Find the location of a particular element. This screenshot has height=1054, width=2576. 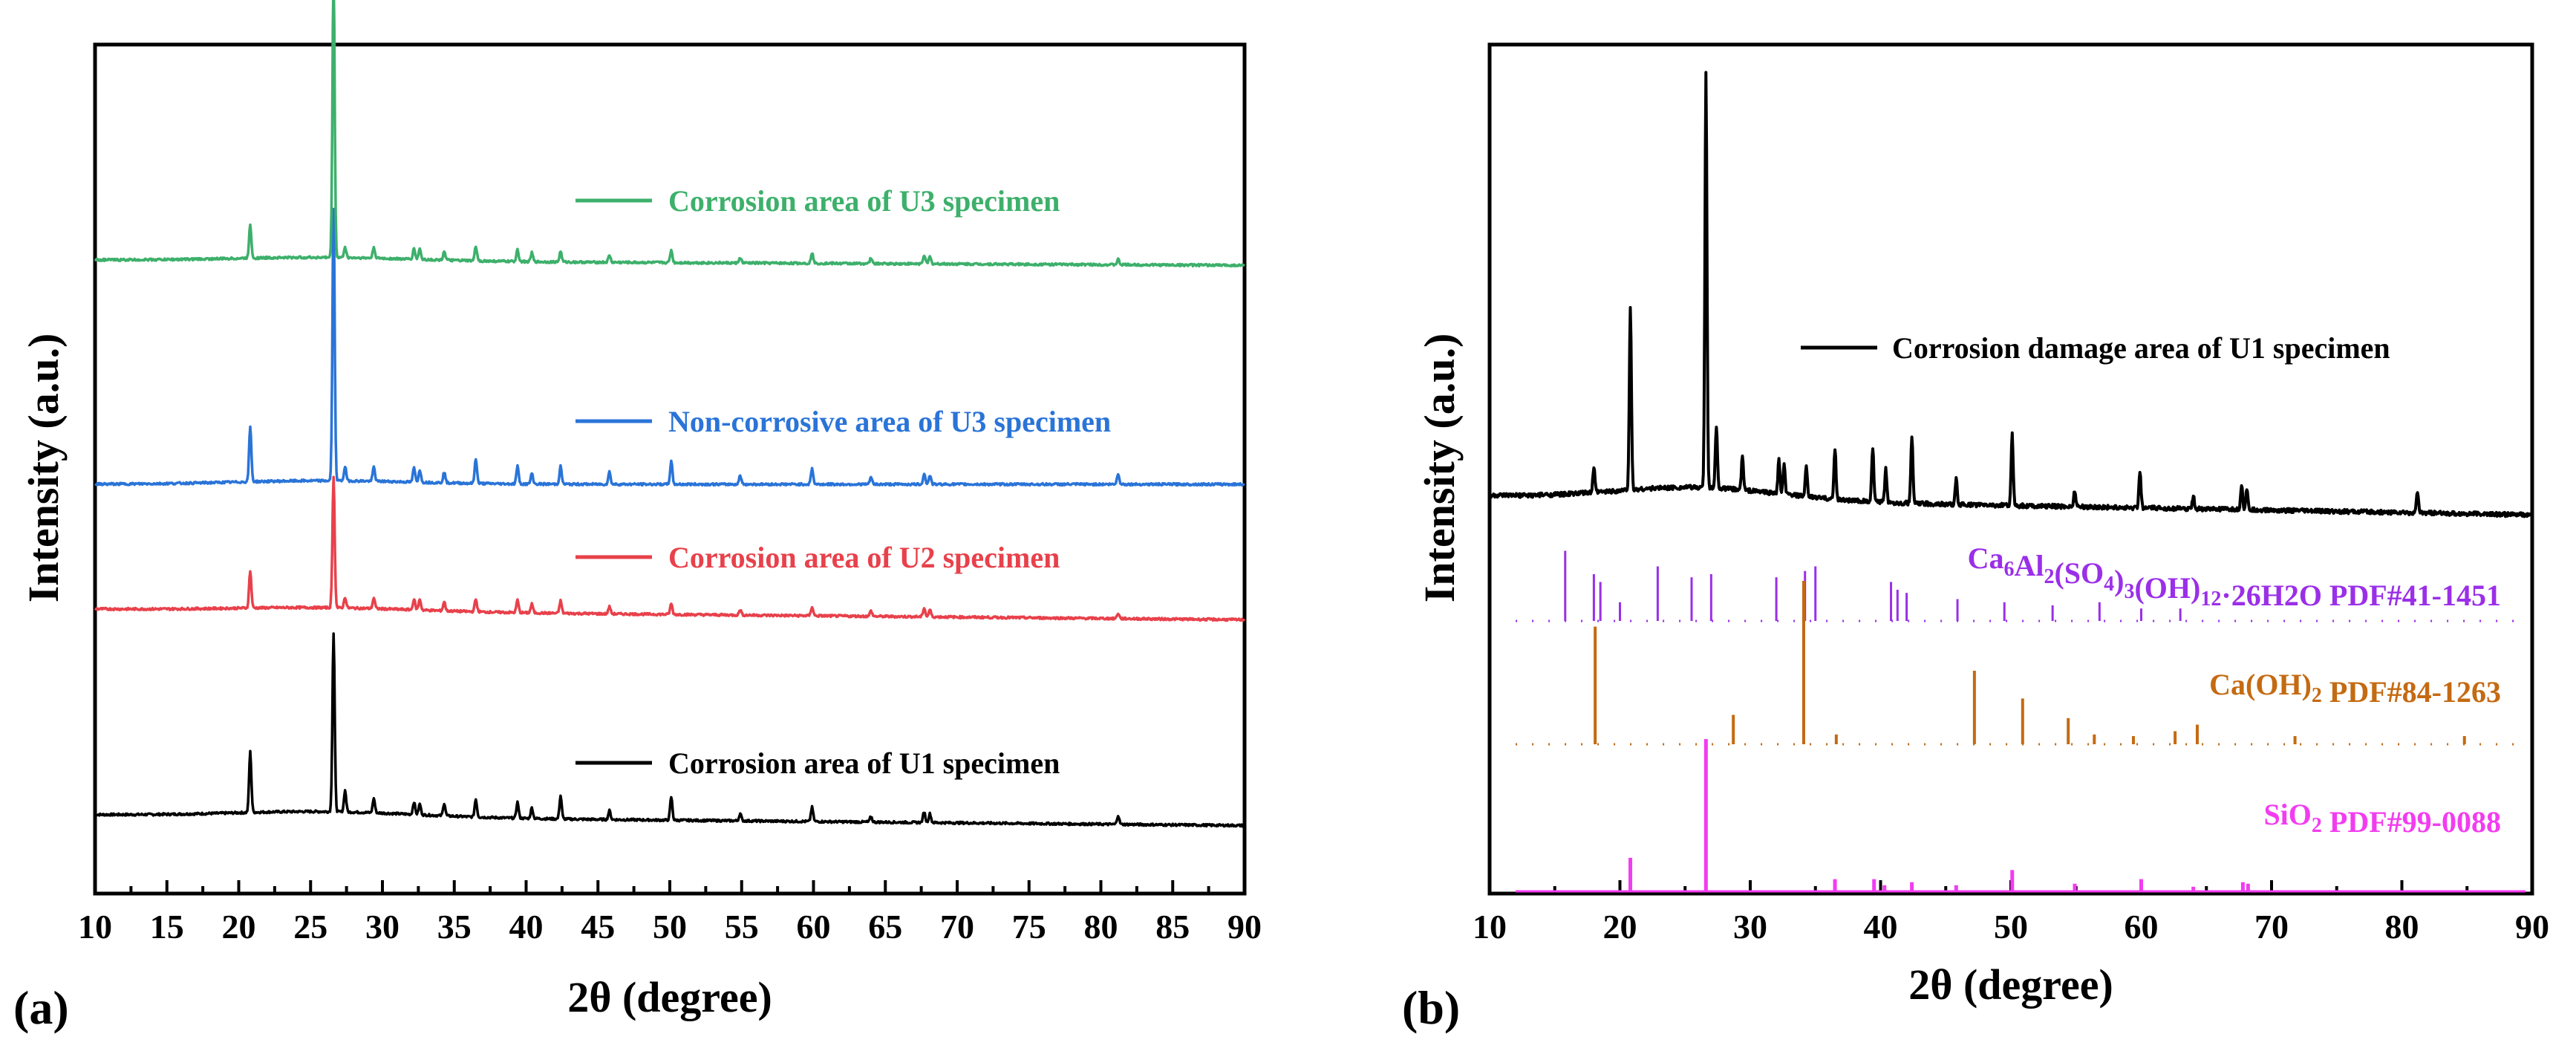

x-tick-label-b: 40 is located at coordinates (1881, 927).